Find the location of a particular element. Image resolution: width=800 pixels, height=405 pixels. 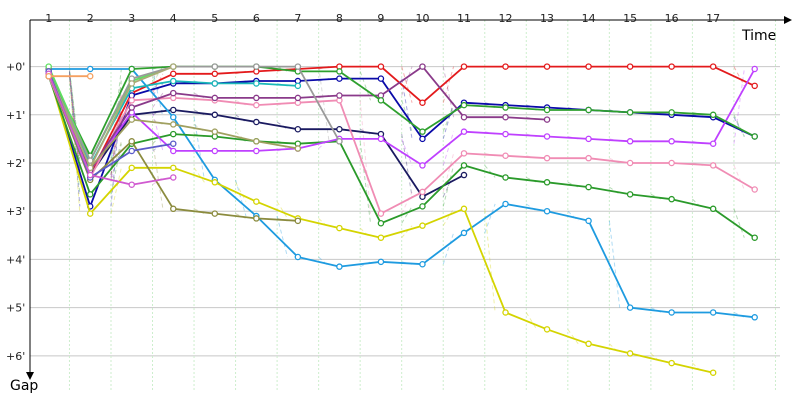

y-axis-arrow is located at coordinates (30, 376).